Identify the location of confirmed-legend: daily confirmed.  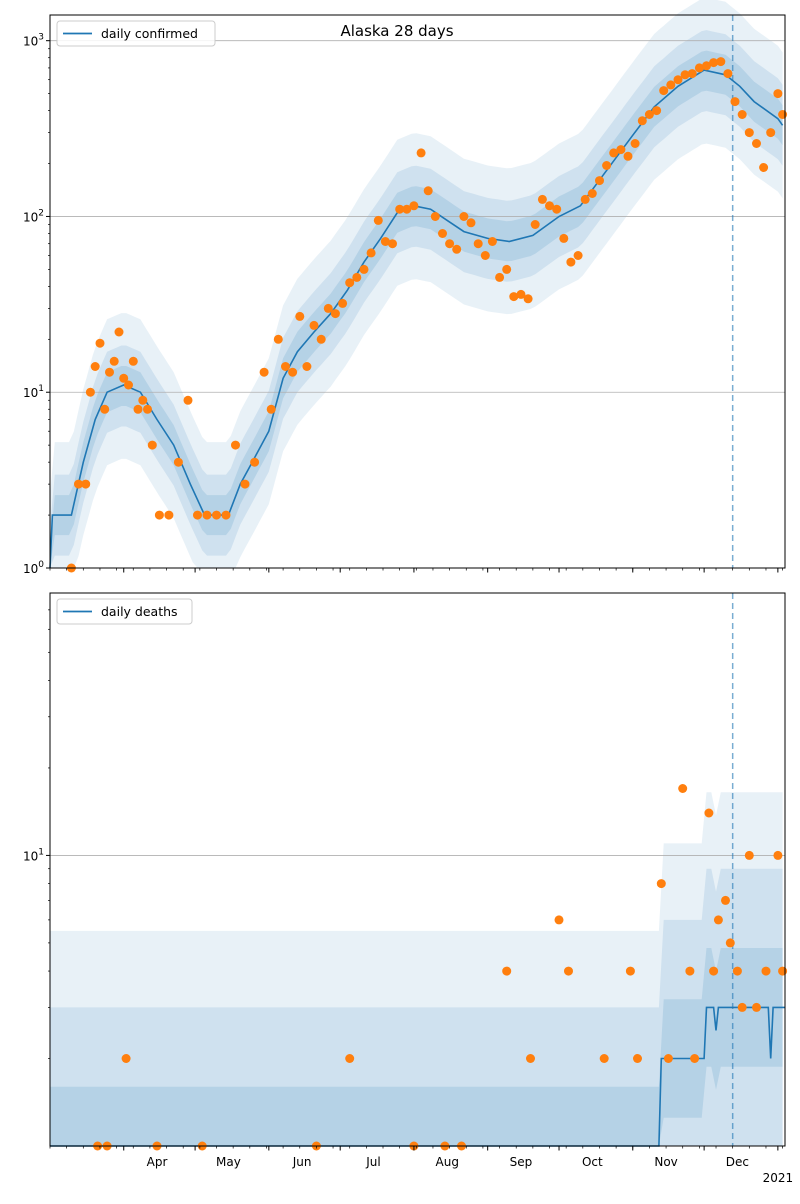
(136, 33).